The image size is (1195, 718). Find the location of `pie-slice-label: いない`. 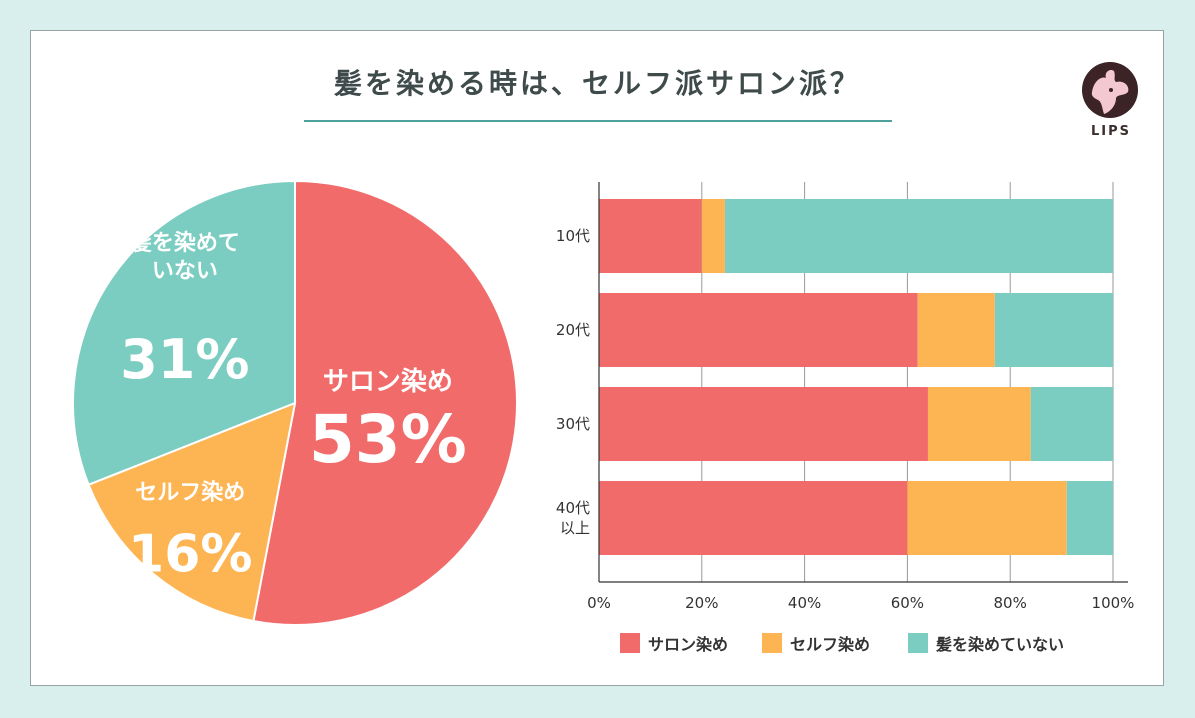

pie-slice-label: いない is located at coordinates (185, 271).